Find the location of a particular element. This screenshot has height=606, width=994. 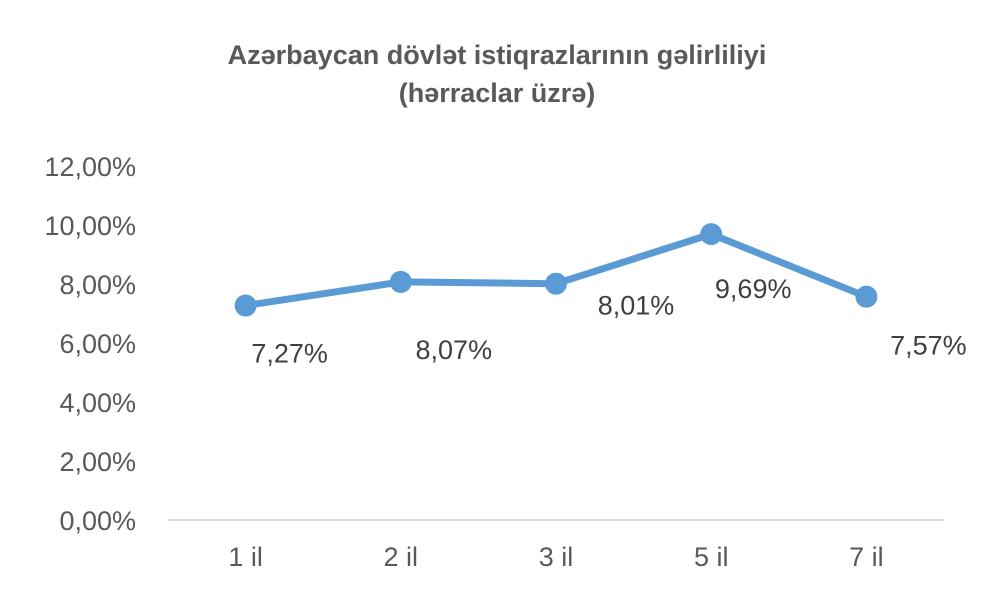

x-tick-label: 1 il is located at coordinates (245, 557).